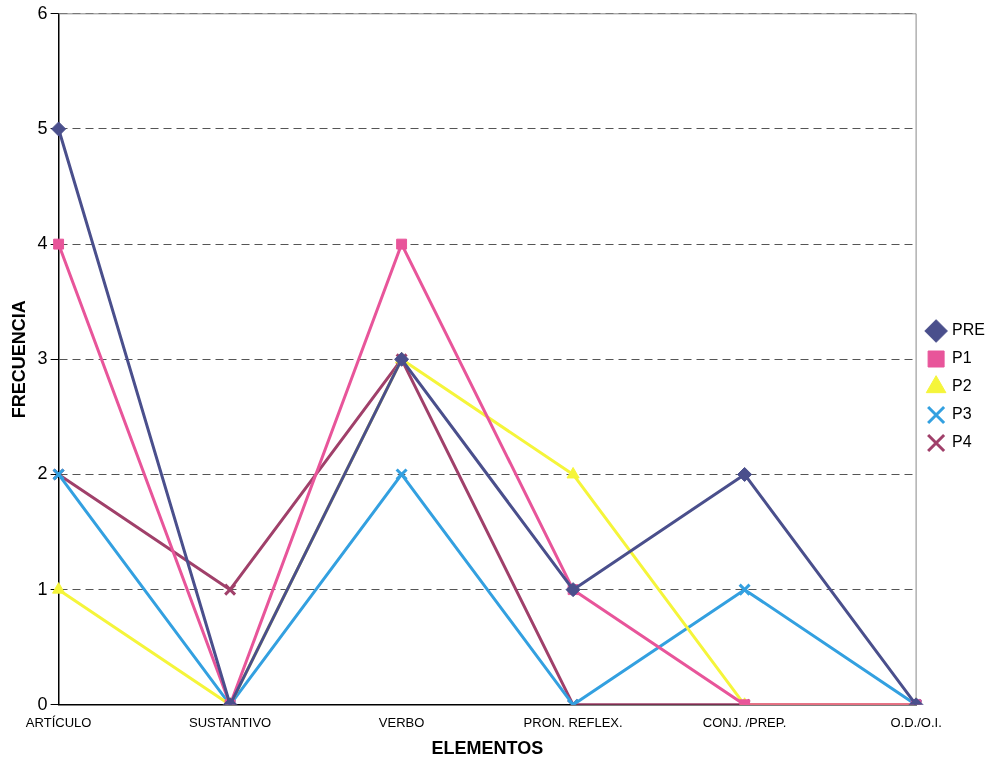  What do you see at coordinates (42, 243) in the screenshot?
I see `y-tick-label: 4` at bounding box center [42, 243].